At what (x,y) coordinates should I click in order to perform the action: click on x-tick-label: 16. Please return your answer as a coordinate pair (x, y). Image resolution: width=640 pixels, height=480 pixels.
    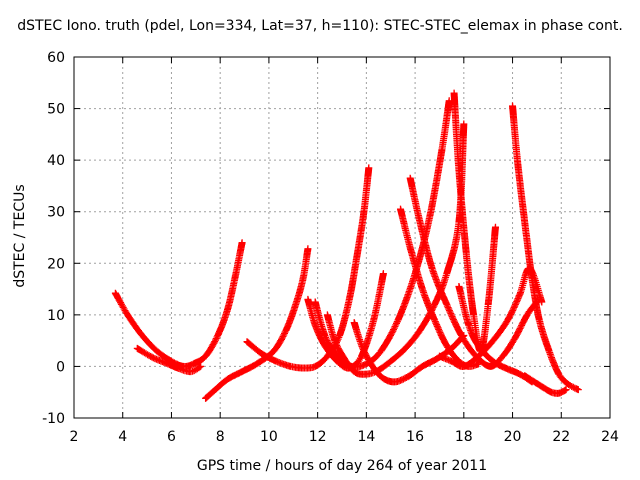
    Looking at the image, I should click on (415, 437).